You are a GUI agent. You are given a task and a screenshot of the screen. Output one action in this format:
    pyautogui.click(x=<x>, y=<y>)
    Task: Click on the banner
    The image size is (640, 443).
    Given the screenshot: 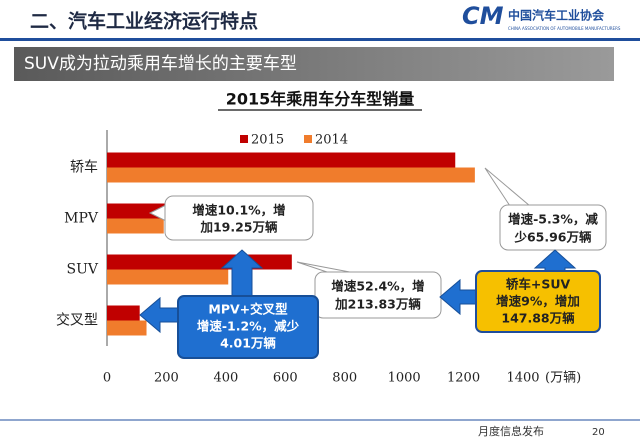 What is the action you would take?
    pyautogui.click(x=314, y=64)
    